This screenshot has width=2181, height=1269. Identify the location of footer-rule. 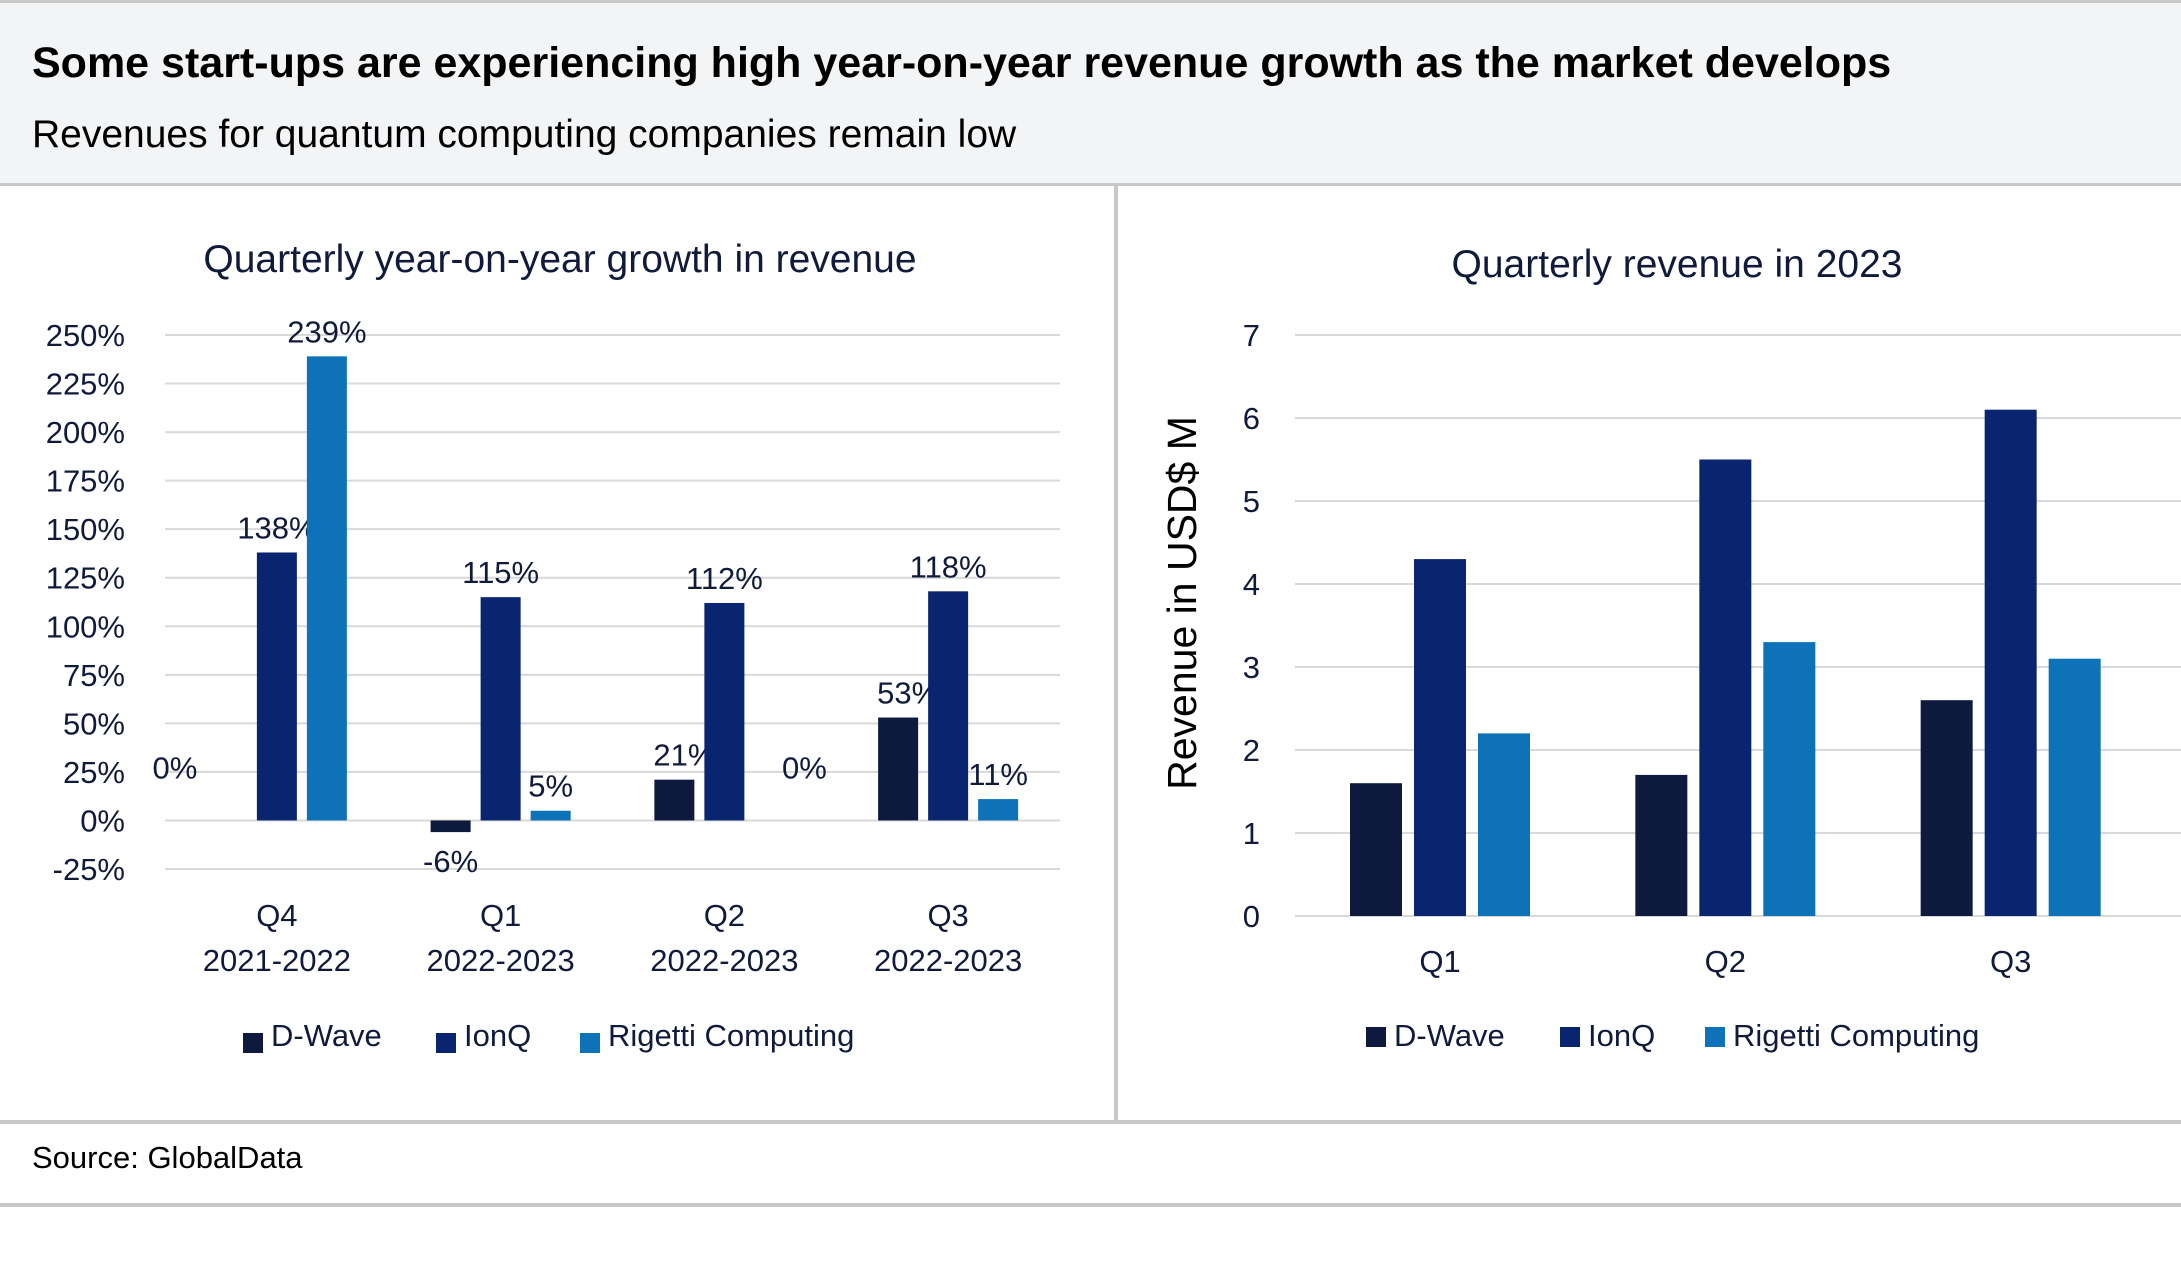
(1090, 1205).